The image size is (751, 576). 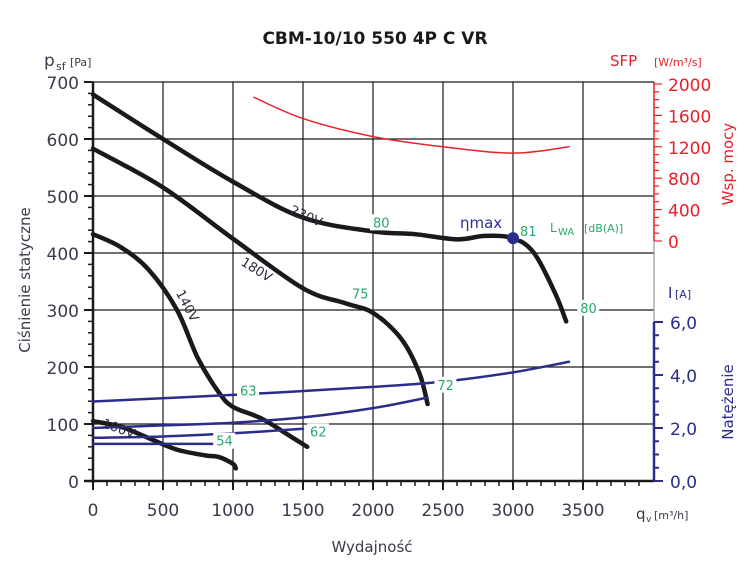 What do you see at coordinates (689, 86) in the screenshot?
I see `sfp-tick-label: 2000` at bounding box center [689, 86].